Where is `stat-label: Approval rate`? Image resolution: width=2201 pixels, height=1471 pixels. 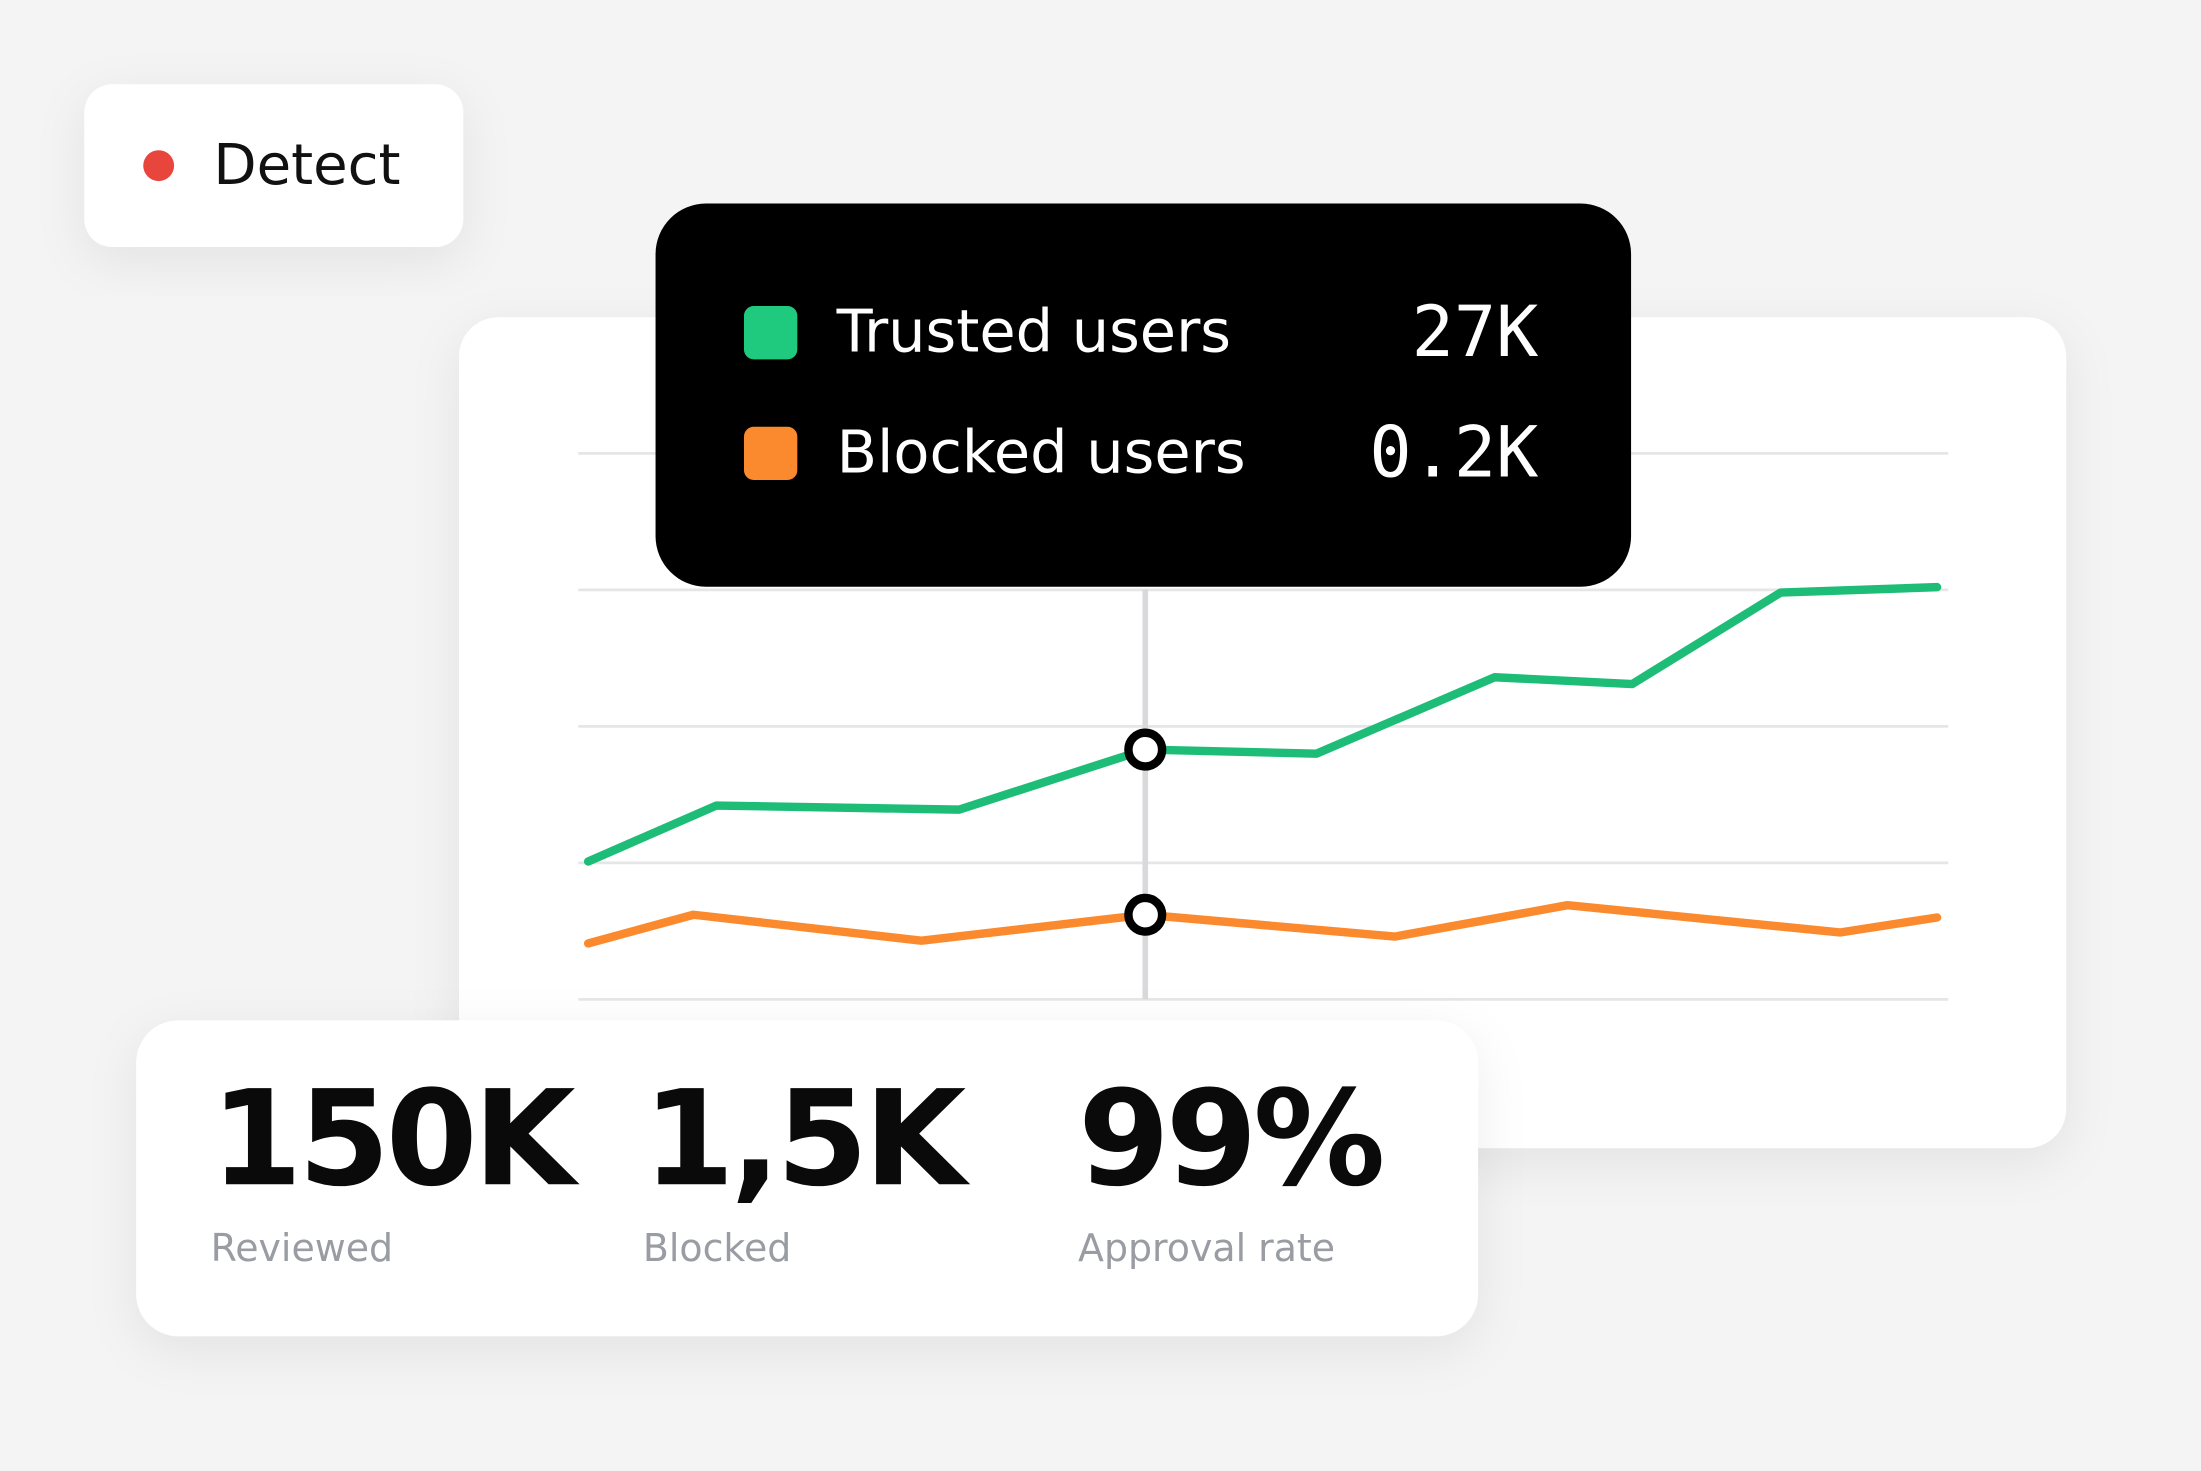 stat-label: Approval rate is located at coordinates (1206, 1248).